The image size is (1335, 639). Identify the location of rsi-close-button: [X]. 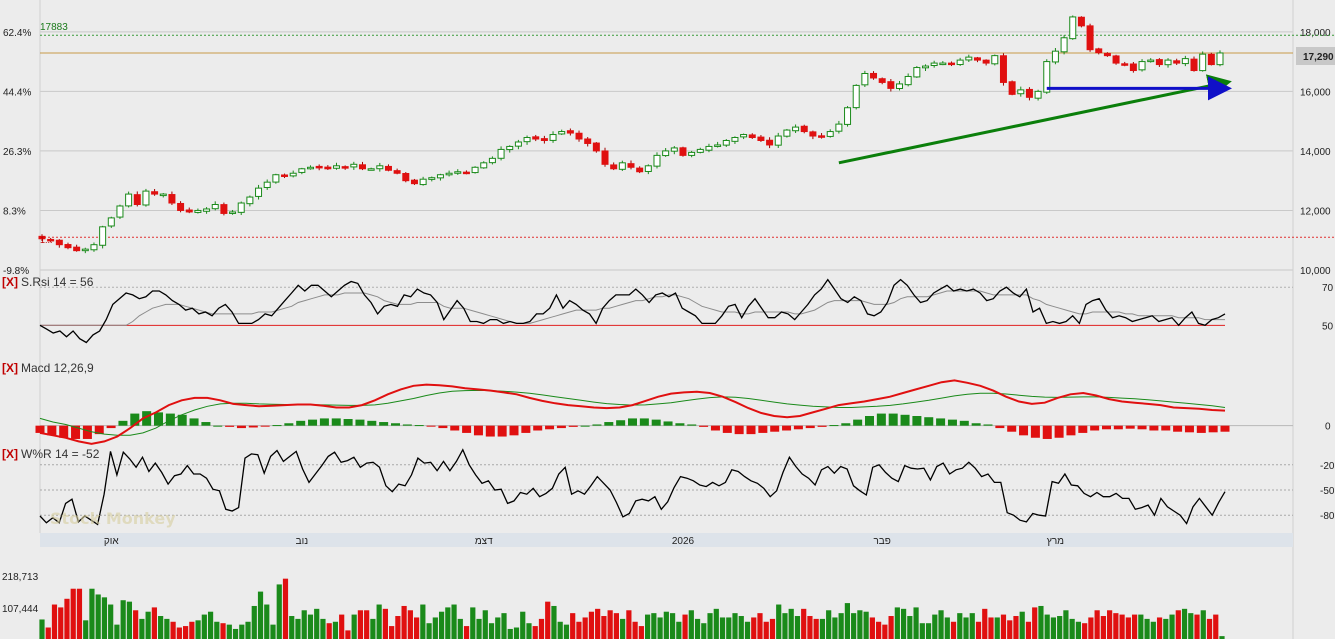
(10, 282).